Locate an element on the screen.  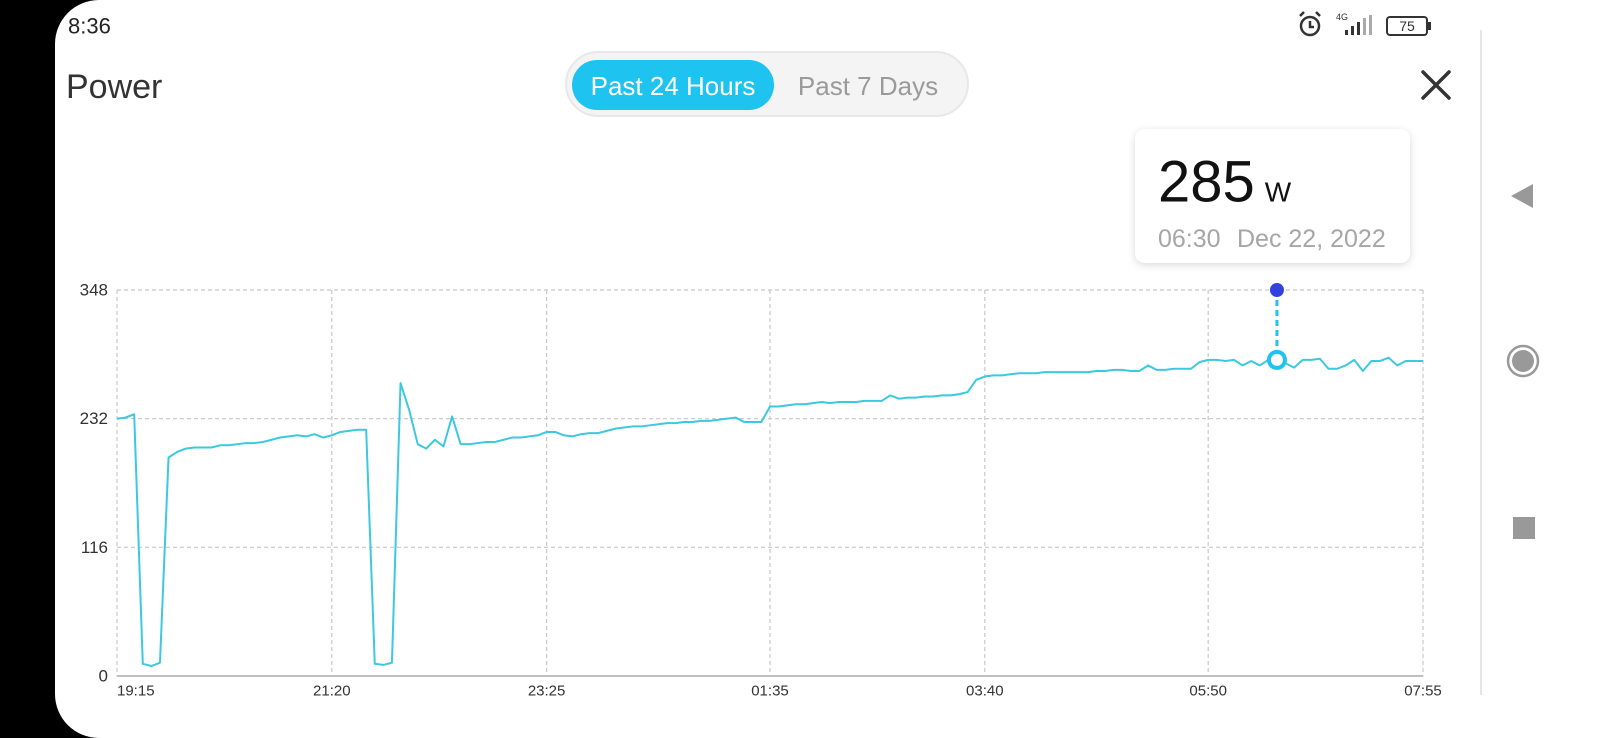
tab-label: Past 24 Hours is located at coordinates (673, 86).